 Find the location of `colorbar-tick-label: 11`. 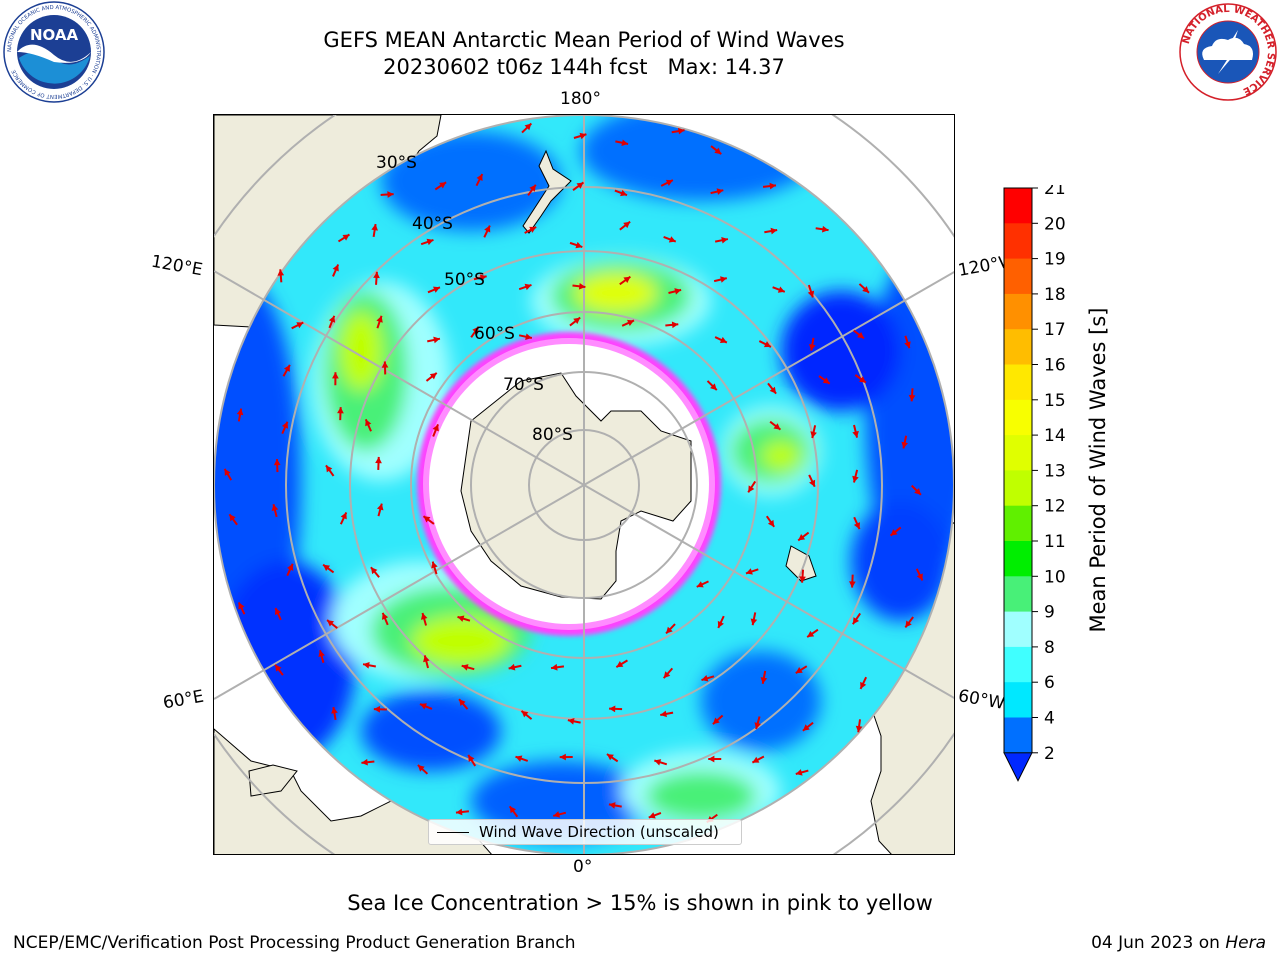

colorbar-tick-label: 11 is located at coordinates (1055, 542).